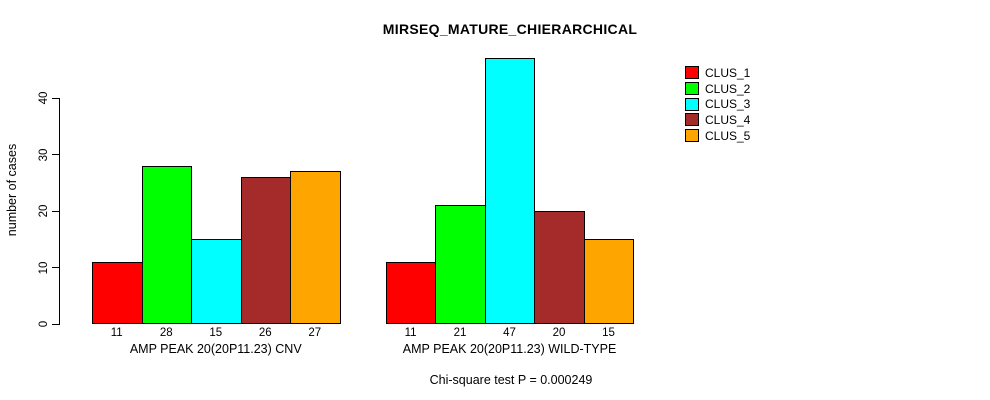 The height and width of the screenshot is (400, 990). What do you see at coordinates (265, 333) in the screenshot?
I see `bar-value-label: 26` at bounding box center [265, 333].